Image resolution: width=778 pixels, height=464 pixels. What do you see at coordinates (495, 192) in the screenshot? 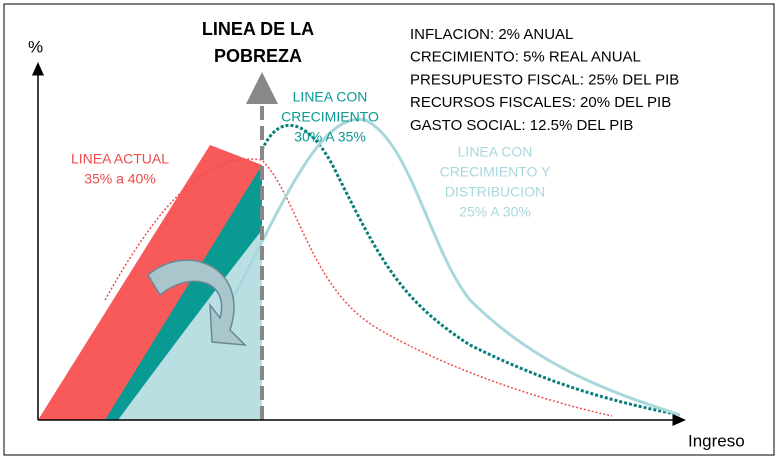
I see `label: DISTRIBUCION` at bounding box center [495, 192].